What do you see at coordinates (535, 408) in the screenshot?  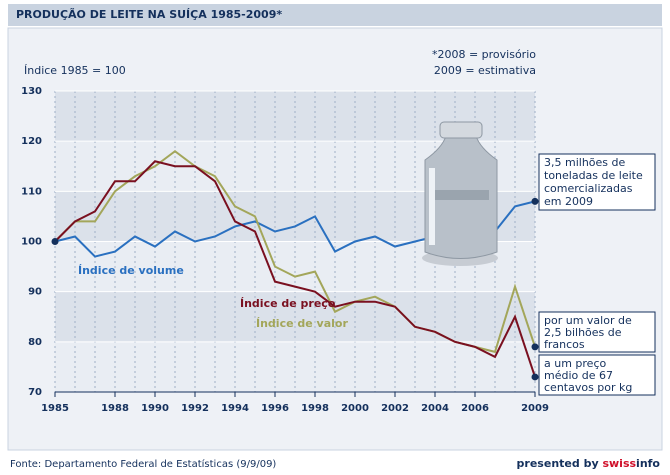 I see `x-tick-label: 2009` at bounding box center [535, 408].